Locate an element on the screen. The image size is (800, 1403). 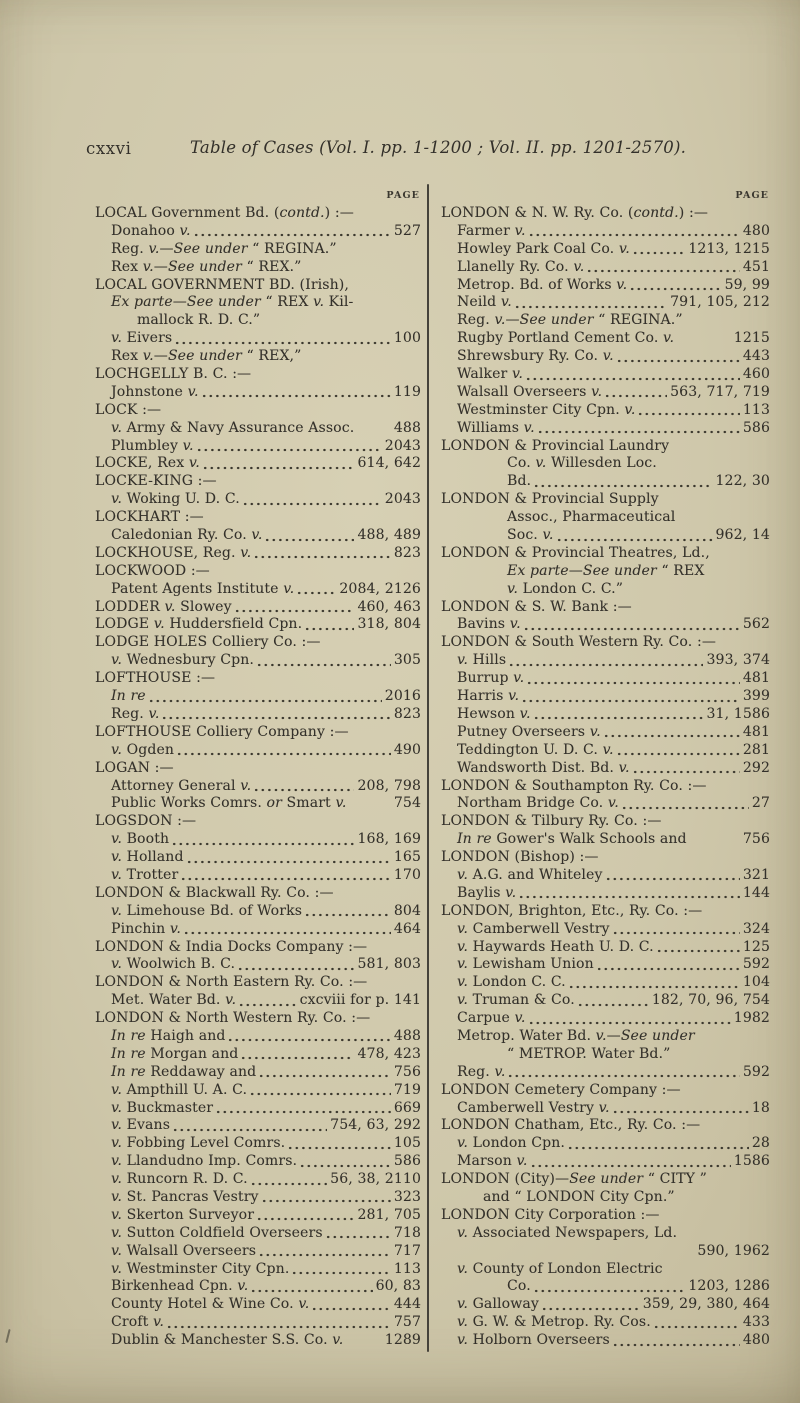
case-heading: Assoc., Pharmaceutical is located at coordinates (605, 518).